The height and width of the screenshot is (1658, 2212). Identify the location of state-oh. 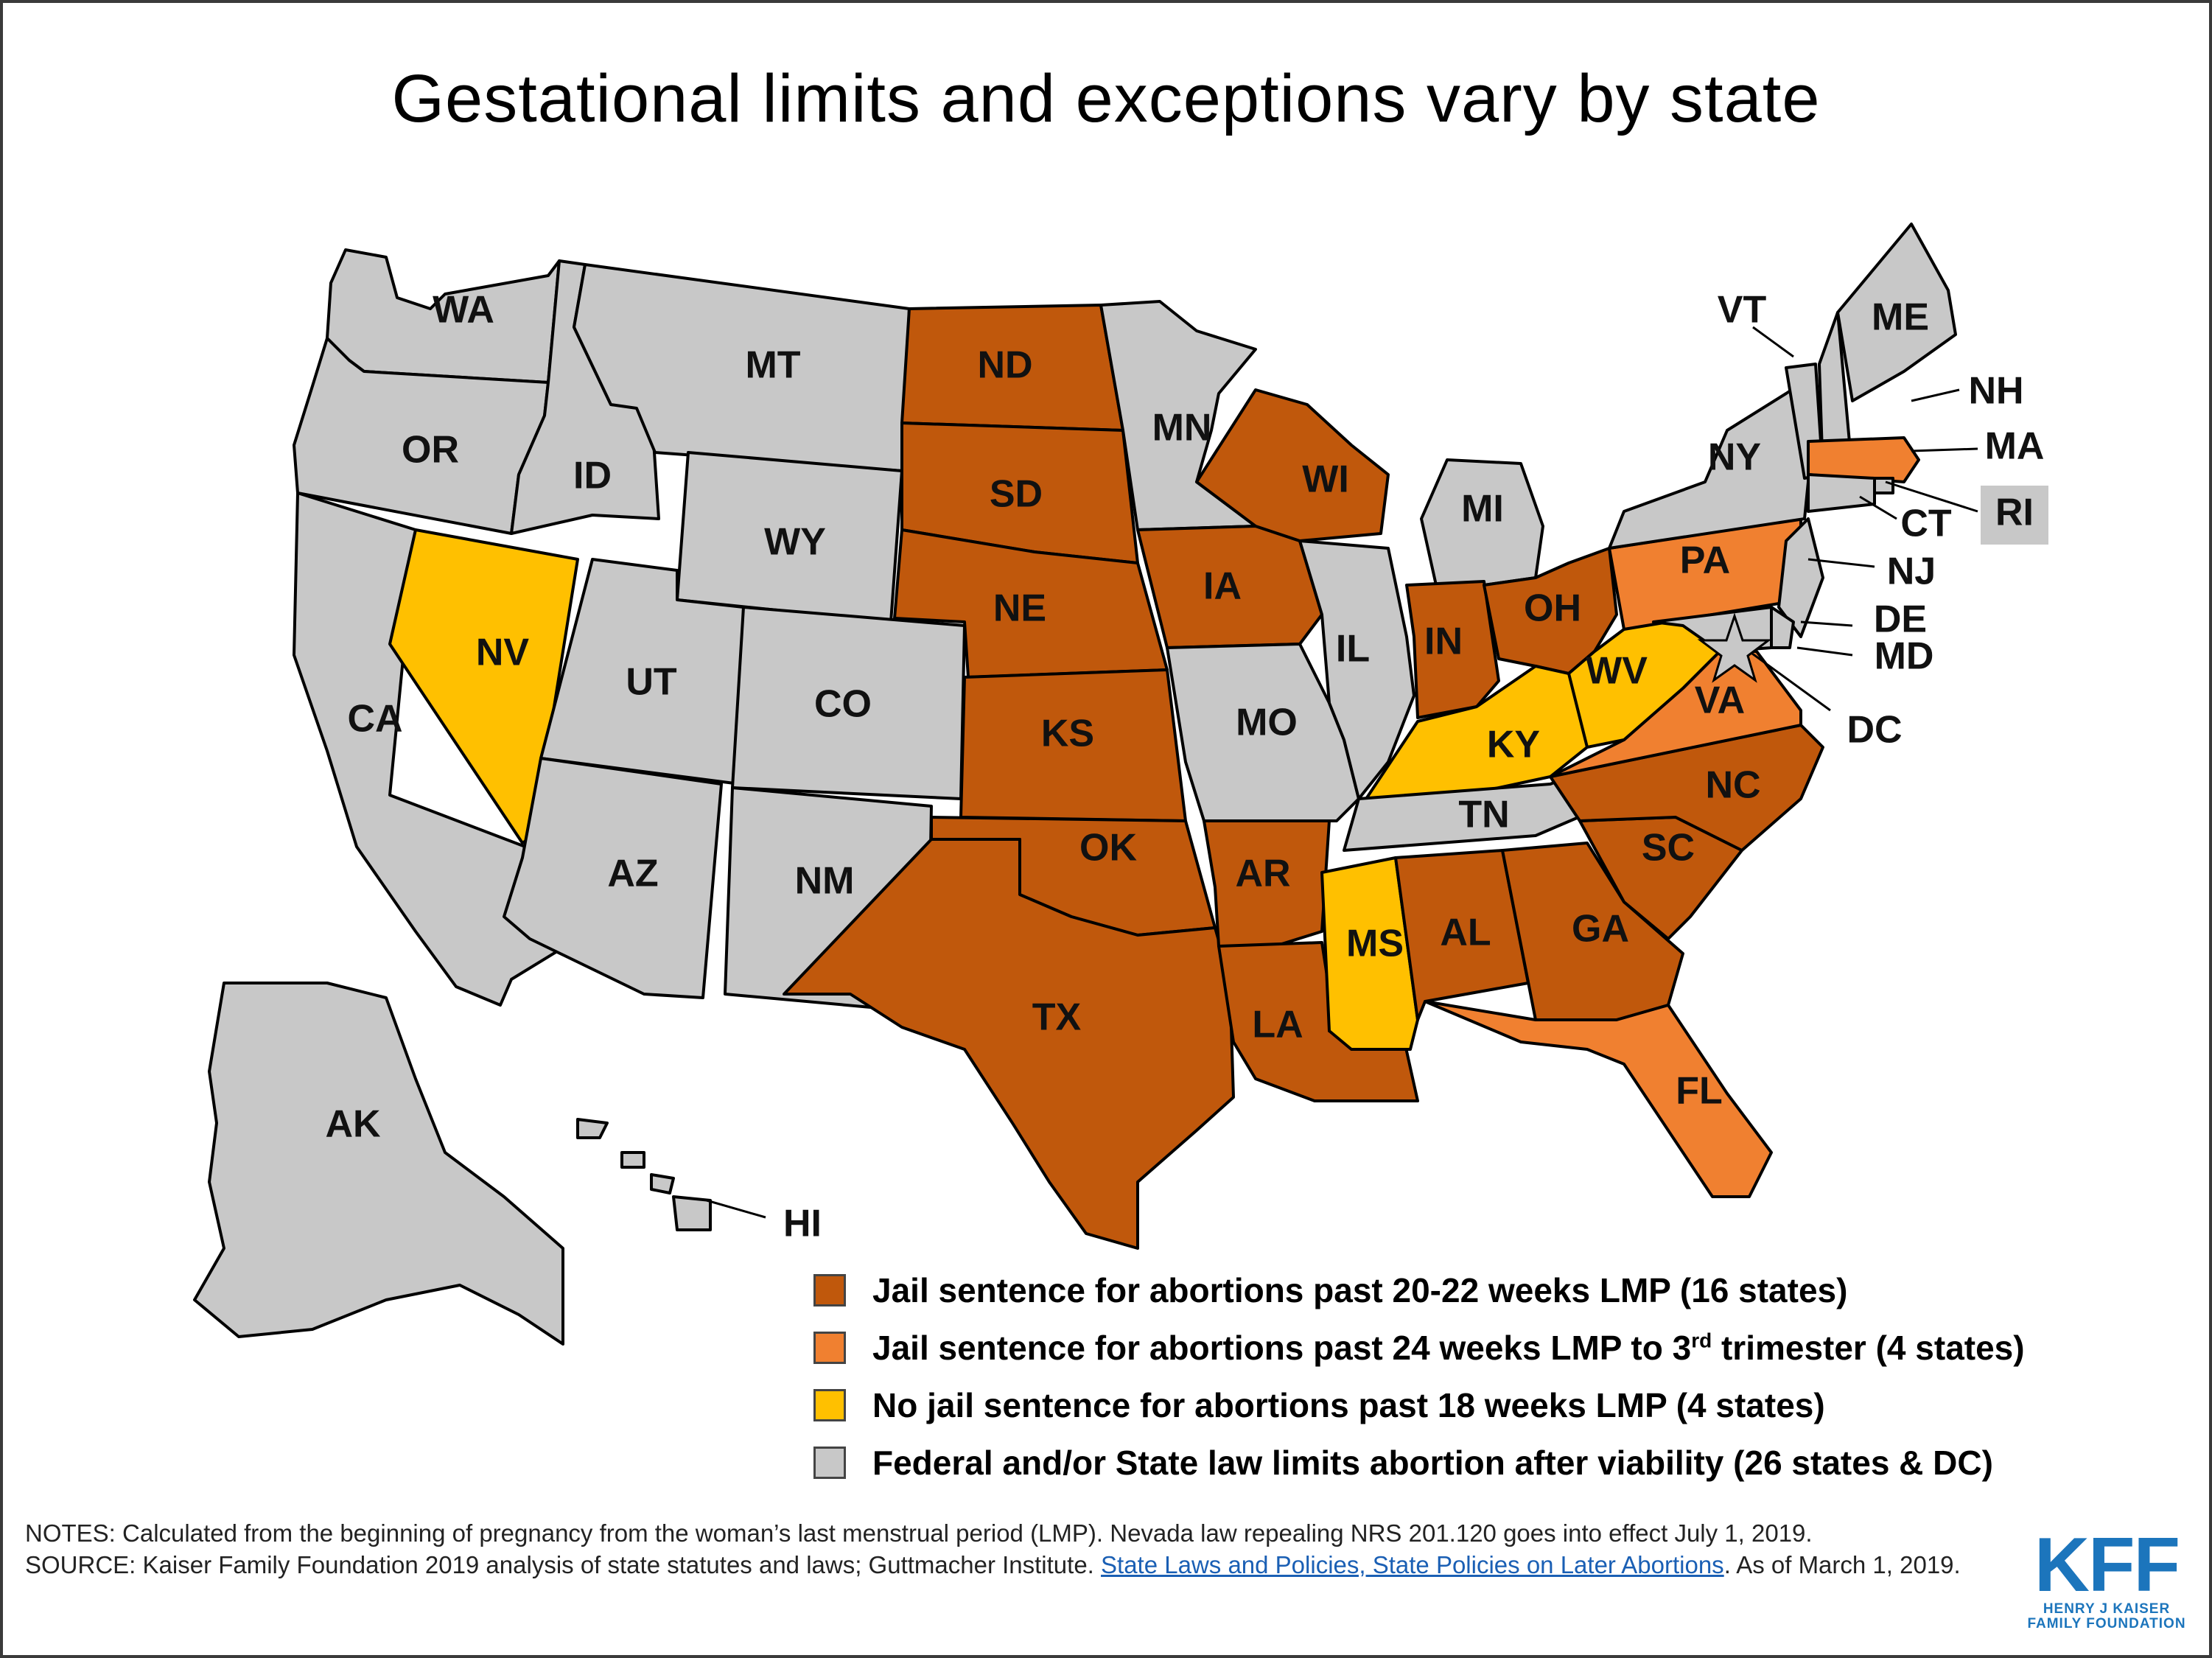
(1550, 611).